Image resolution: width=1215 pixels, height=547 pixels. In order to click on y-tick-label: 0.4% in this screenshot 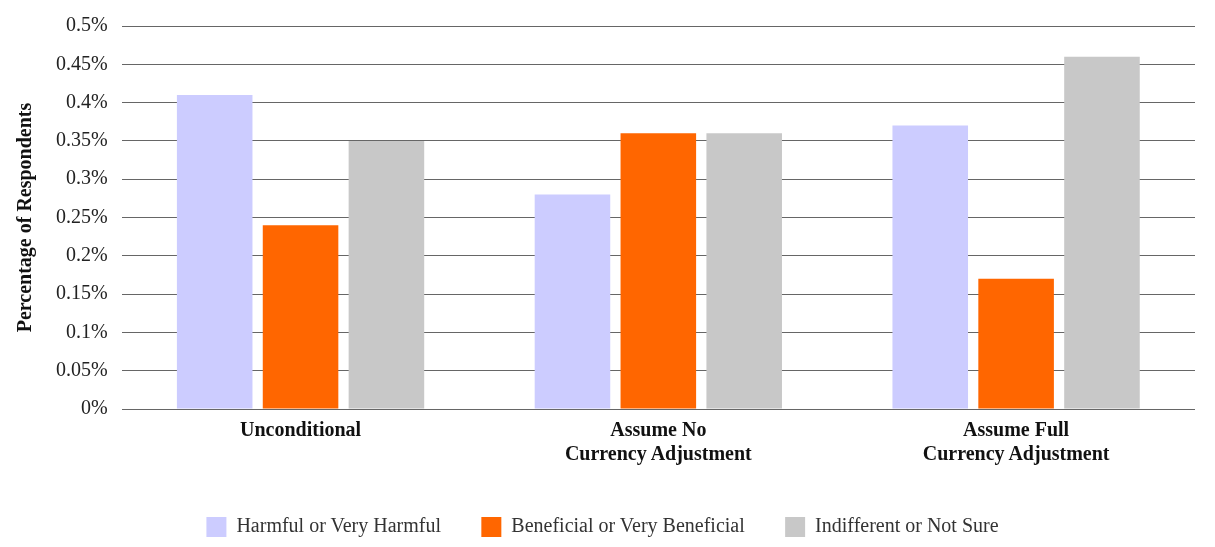, I will do `click(86, 100)`.